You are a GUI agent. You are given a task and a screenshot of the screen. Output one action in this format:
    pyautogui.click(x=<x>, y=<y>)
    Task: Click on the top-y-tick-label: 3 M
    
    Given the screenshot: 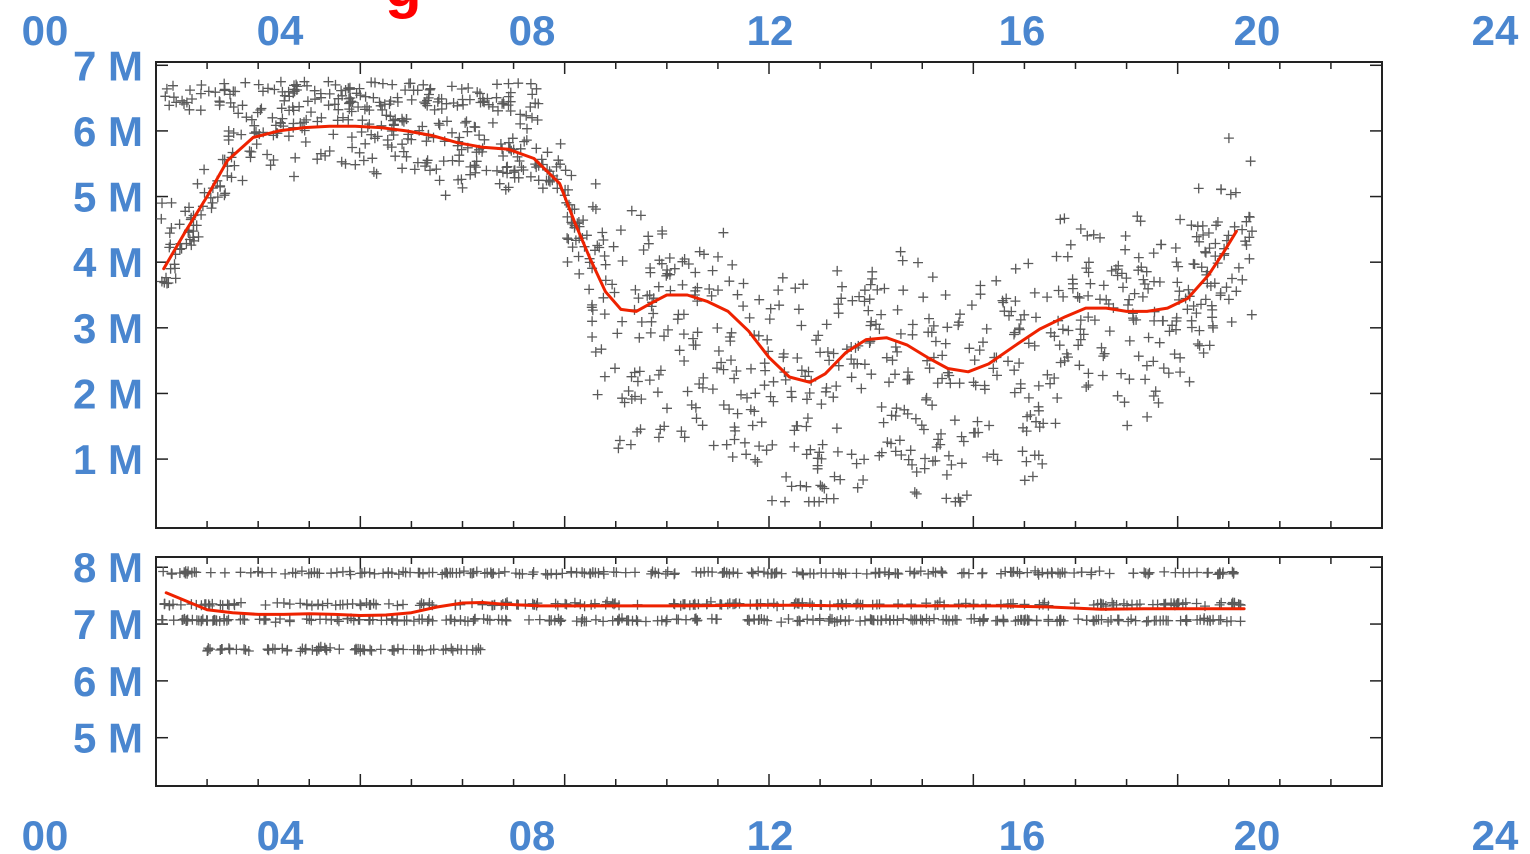 What is the action you would take?
    pyautogui.click(x=108, y=328)
    